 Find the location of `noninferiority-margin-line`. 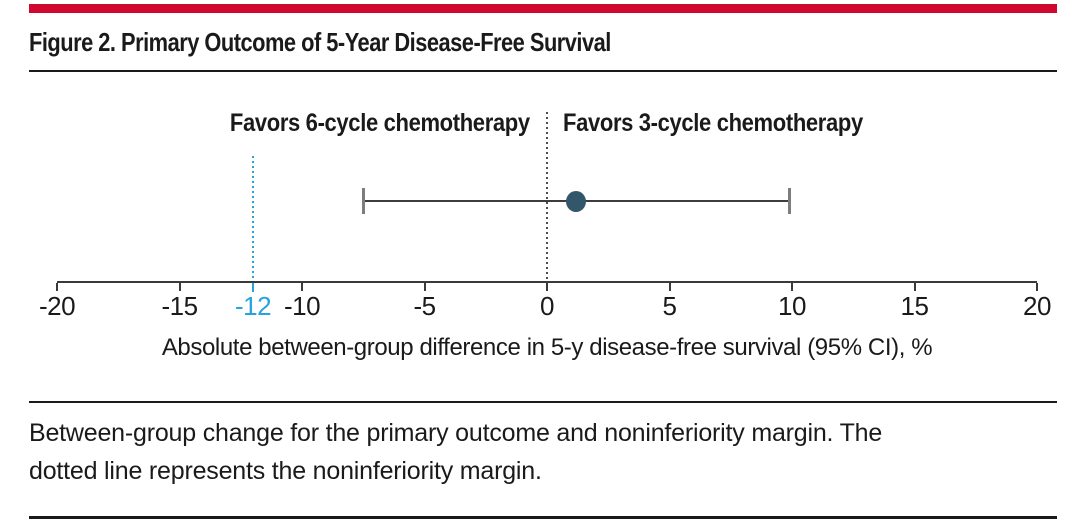

noninferiority-margin-line is located at coordinates (253, 218).